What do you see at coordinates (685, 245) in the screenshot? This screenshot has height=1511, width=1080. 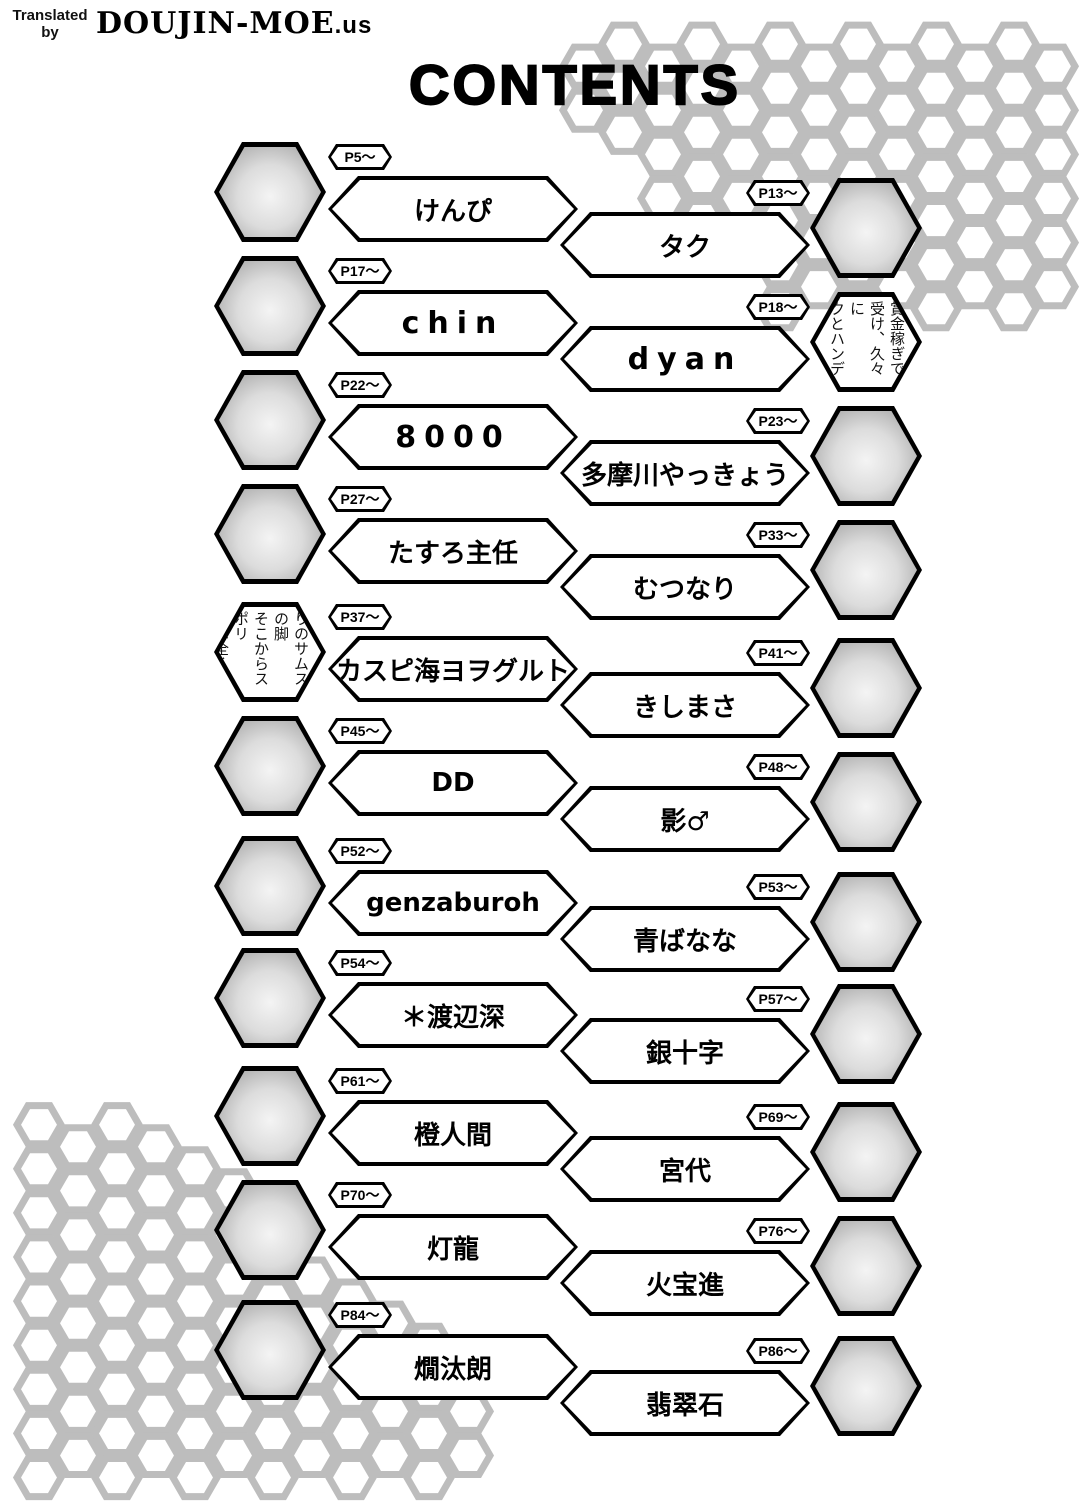 I see `author-banner: タク` at bounding box center [685, 245].